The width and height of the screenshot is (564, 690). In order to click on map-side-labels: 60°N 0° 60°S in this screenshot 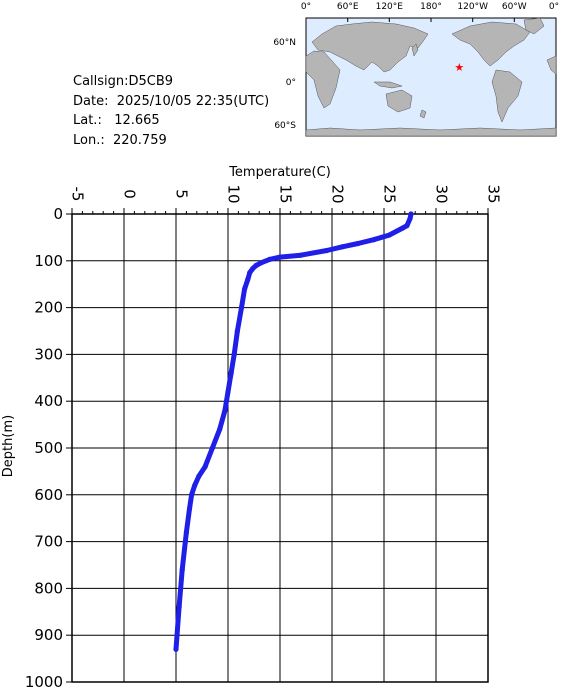, I will do `click(284, 84)`.